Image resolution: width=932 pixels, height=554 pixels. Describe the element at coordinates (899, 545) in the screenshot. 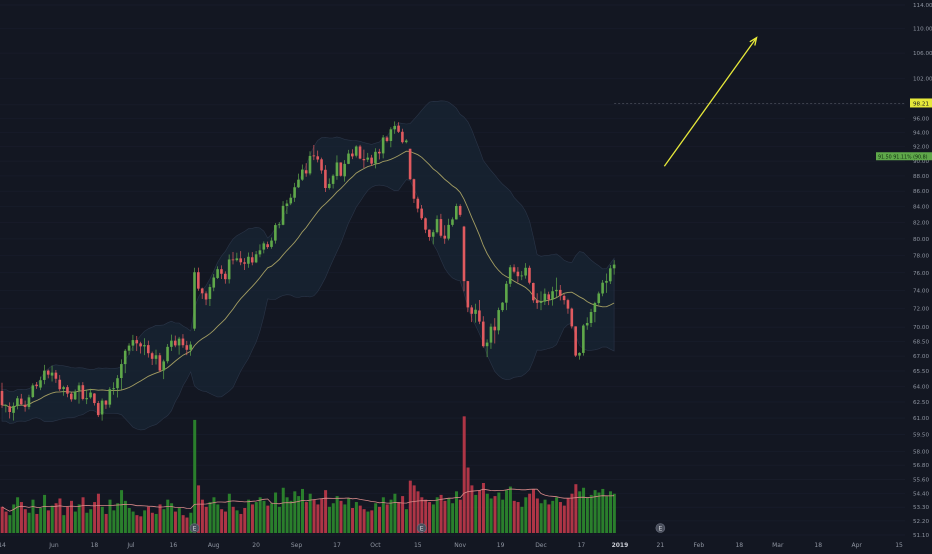

I see `x-tick-label: 15` at that location.